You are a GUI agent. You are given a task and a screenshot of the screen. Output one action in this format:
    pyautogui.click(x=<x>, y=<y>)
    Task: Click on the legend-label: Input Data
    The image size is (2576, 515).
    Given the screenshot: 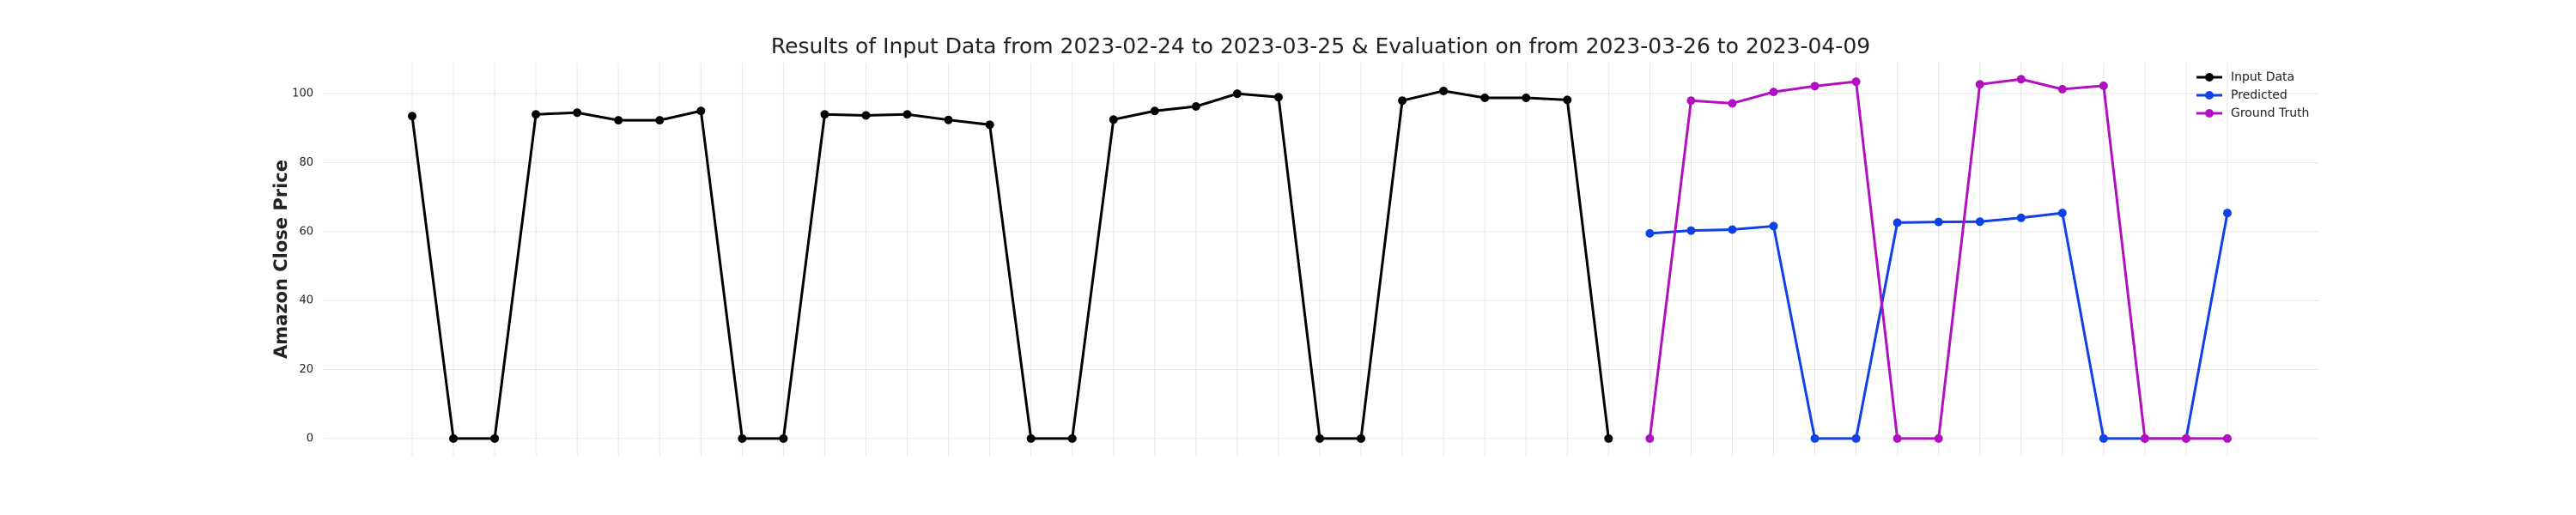 What is the action you would take?
    pyautogui.click(x=2262, y=77)
    